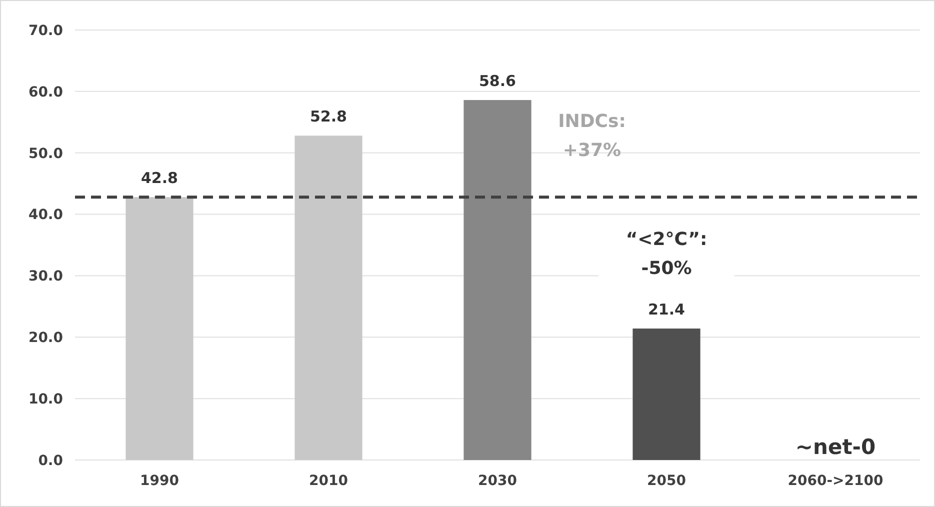 The height and width of the screenshot is (507, 935). What do you see at coordinates (328, 481) in the screenshot?
I see `x-tick-label: 2010` at bounding box center [328, 481].